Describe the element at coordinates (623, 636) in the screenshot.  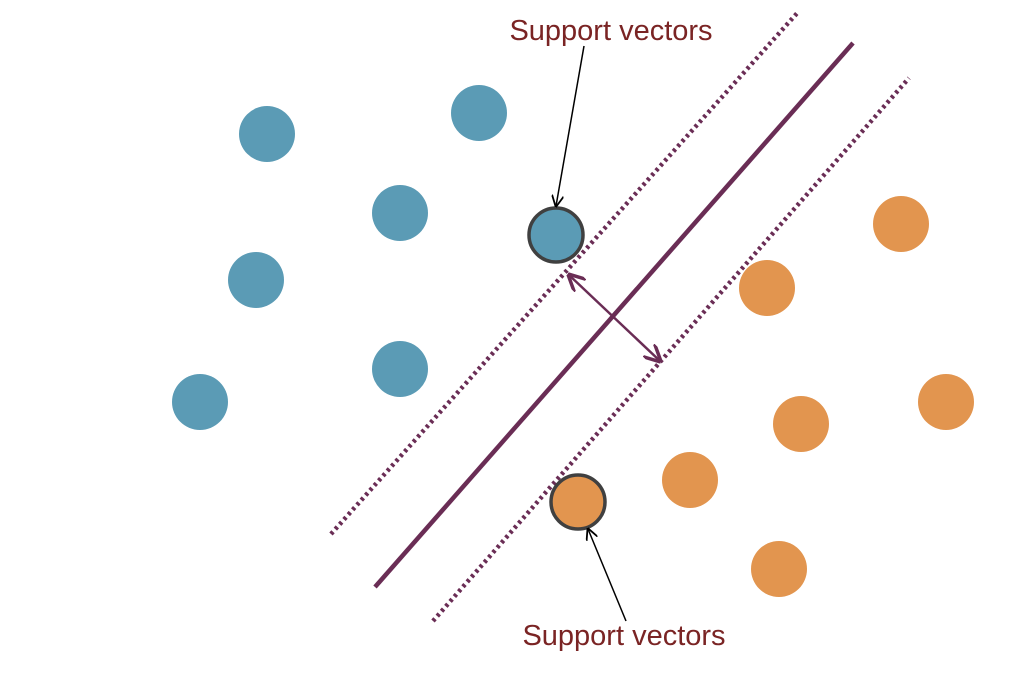
I see `support-vectors-label-bottom: Support vectors` at that location.